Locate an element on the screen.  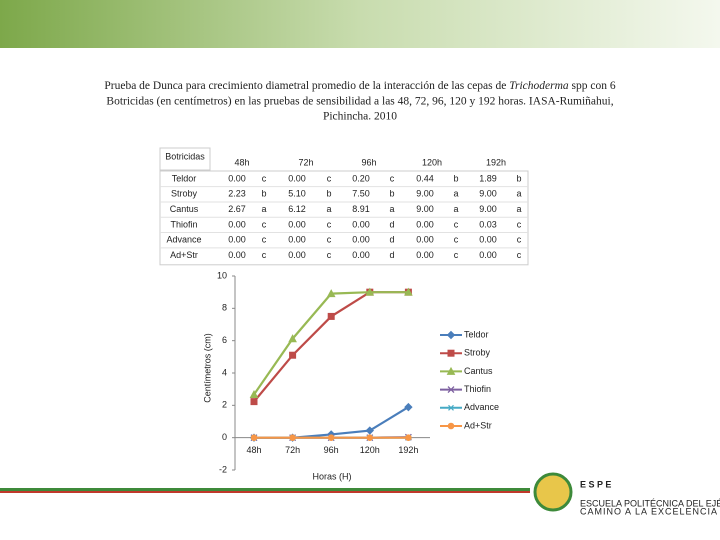
y-tick-label: -2 is located at coordinates (223, 469).